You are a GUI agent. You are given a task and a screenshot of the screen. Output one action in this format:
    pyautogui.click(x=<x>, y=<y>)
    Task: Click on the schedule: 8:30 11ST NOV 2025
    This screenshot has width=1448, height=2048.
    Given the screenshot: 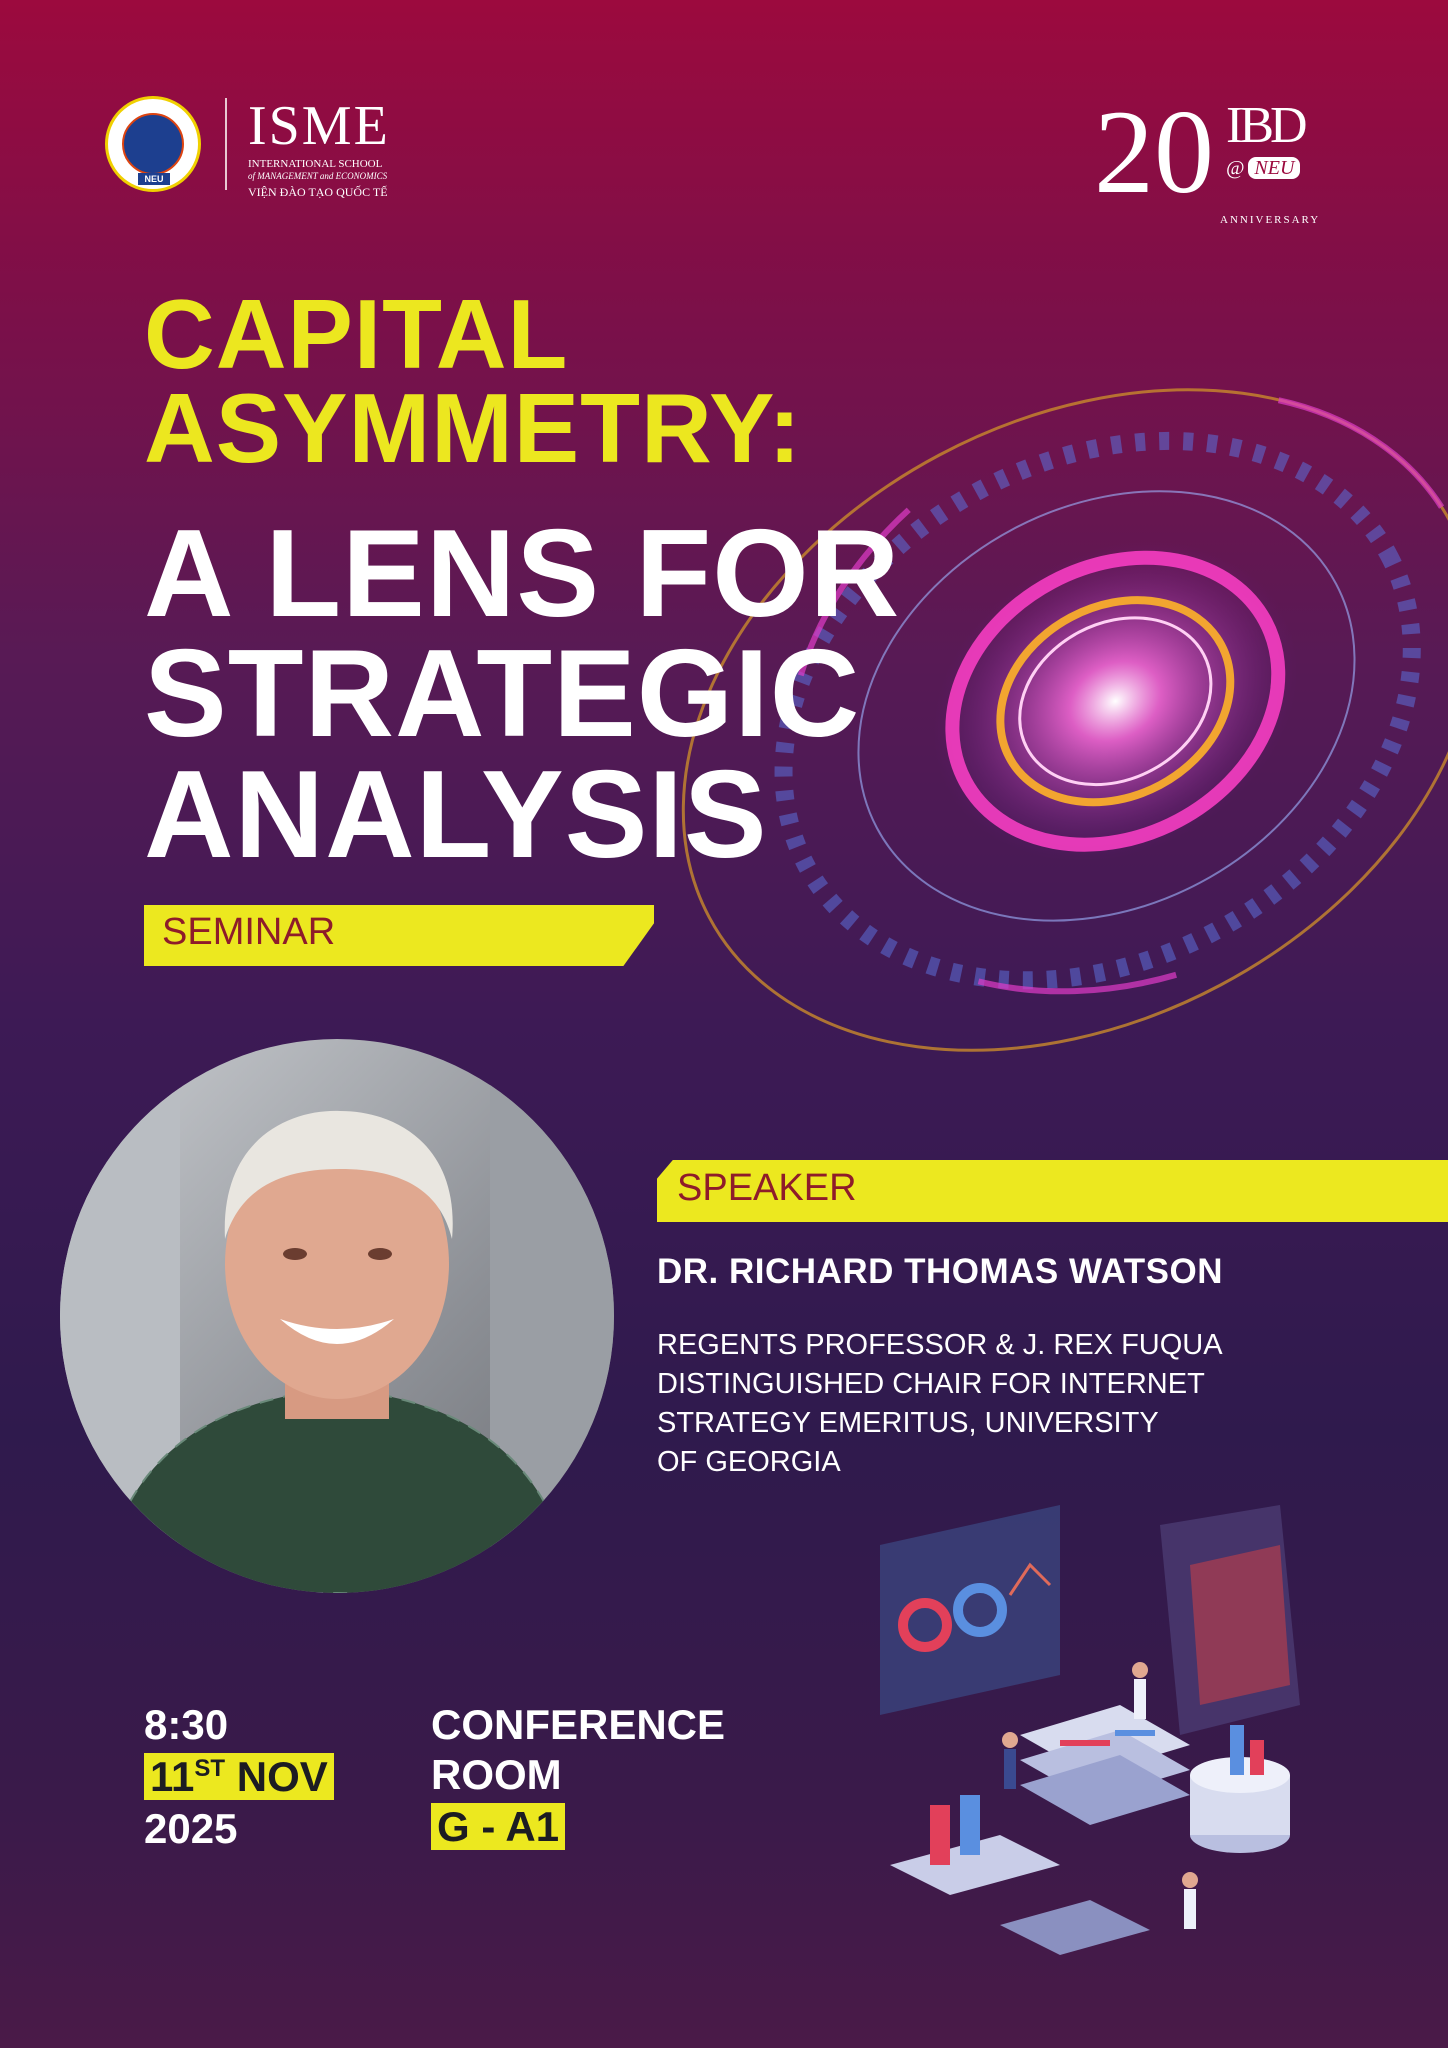 What is the action you would take?
    pyautogui.click(x=239, y=1777)
    